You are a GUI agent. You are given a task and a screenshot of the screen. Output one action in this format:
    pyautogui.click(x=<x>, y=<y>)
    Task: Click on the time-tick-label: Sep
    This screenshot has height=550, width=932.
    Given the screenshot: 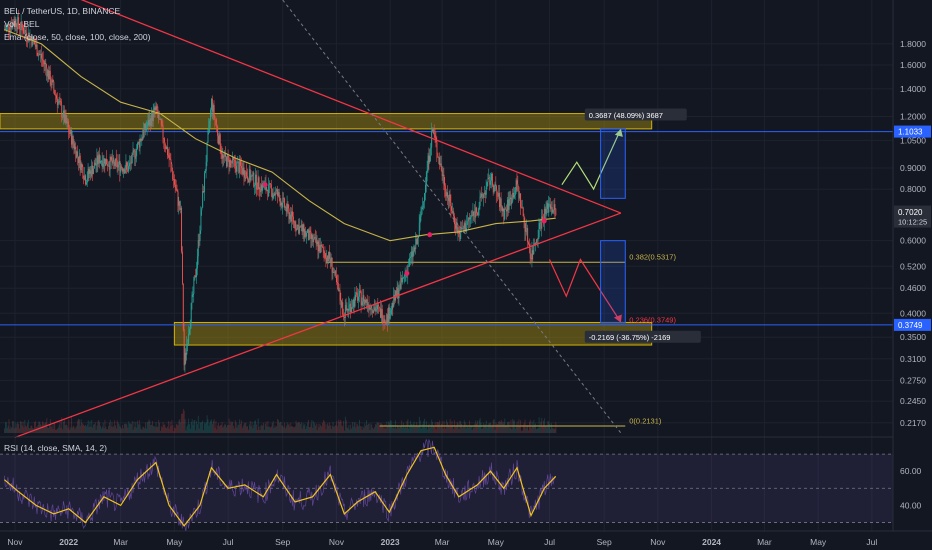 What is the action you would take?
    pyautogui.click(x=604, y=542)
    